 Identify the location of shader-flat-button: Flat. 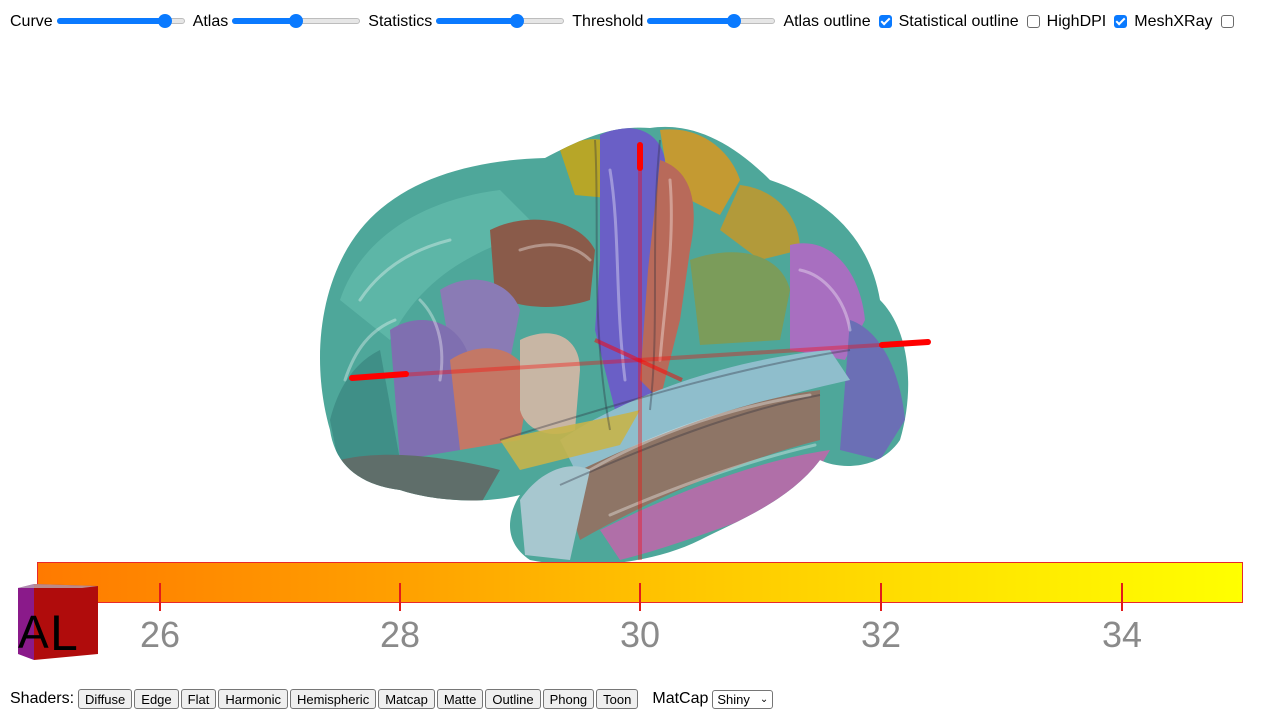
(198, 699).